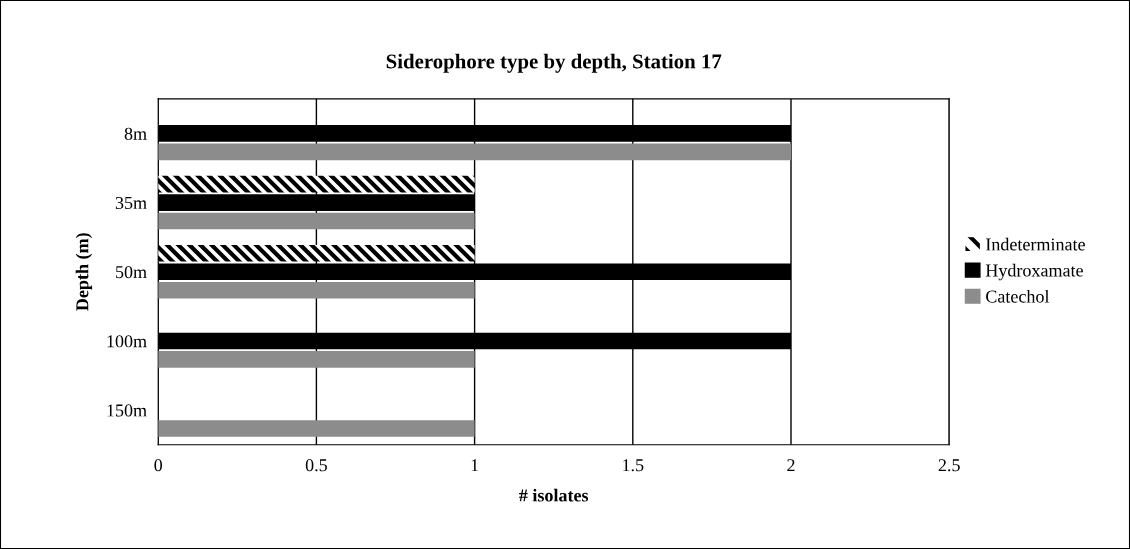  Describe the element at coordinates (554, 495) in the screenshot. I see `x-axis-title: # isolates` at that location.